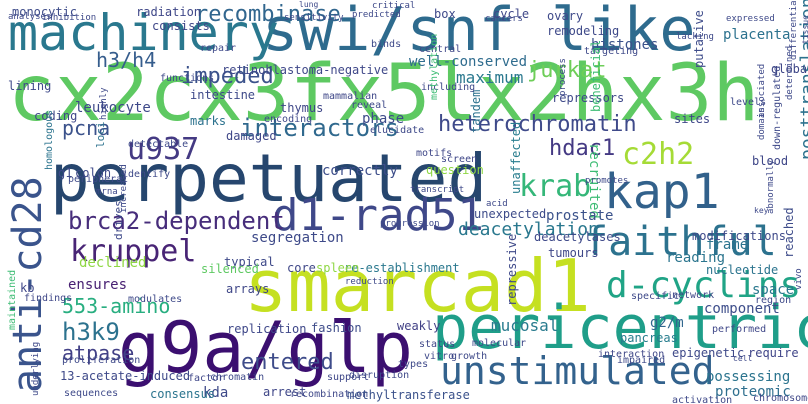  Describe the element at coordinates (641, 360) in the screenshot. I see `word-impaired: impaired` at that location.